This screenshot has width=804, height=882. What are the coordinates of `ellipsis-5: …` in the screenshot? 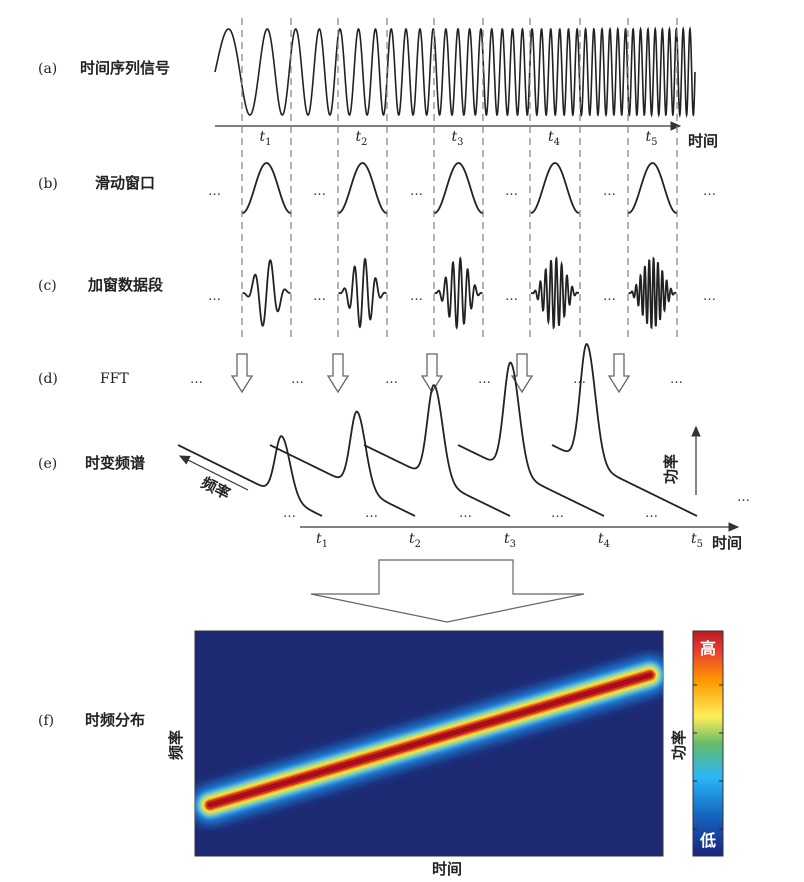 It's located at (609, 191).